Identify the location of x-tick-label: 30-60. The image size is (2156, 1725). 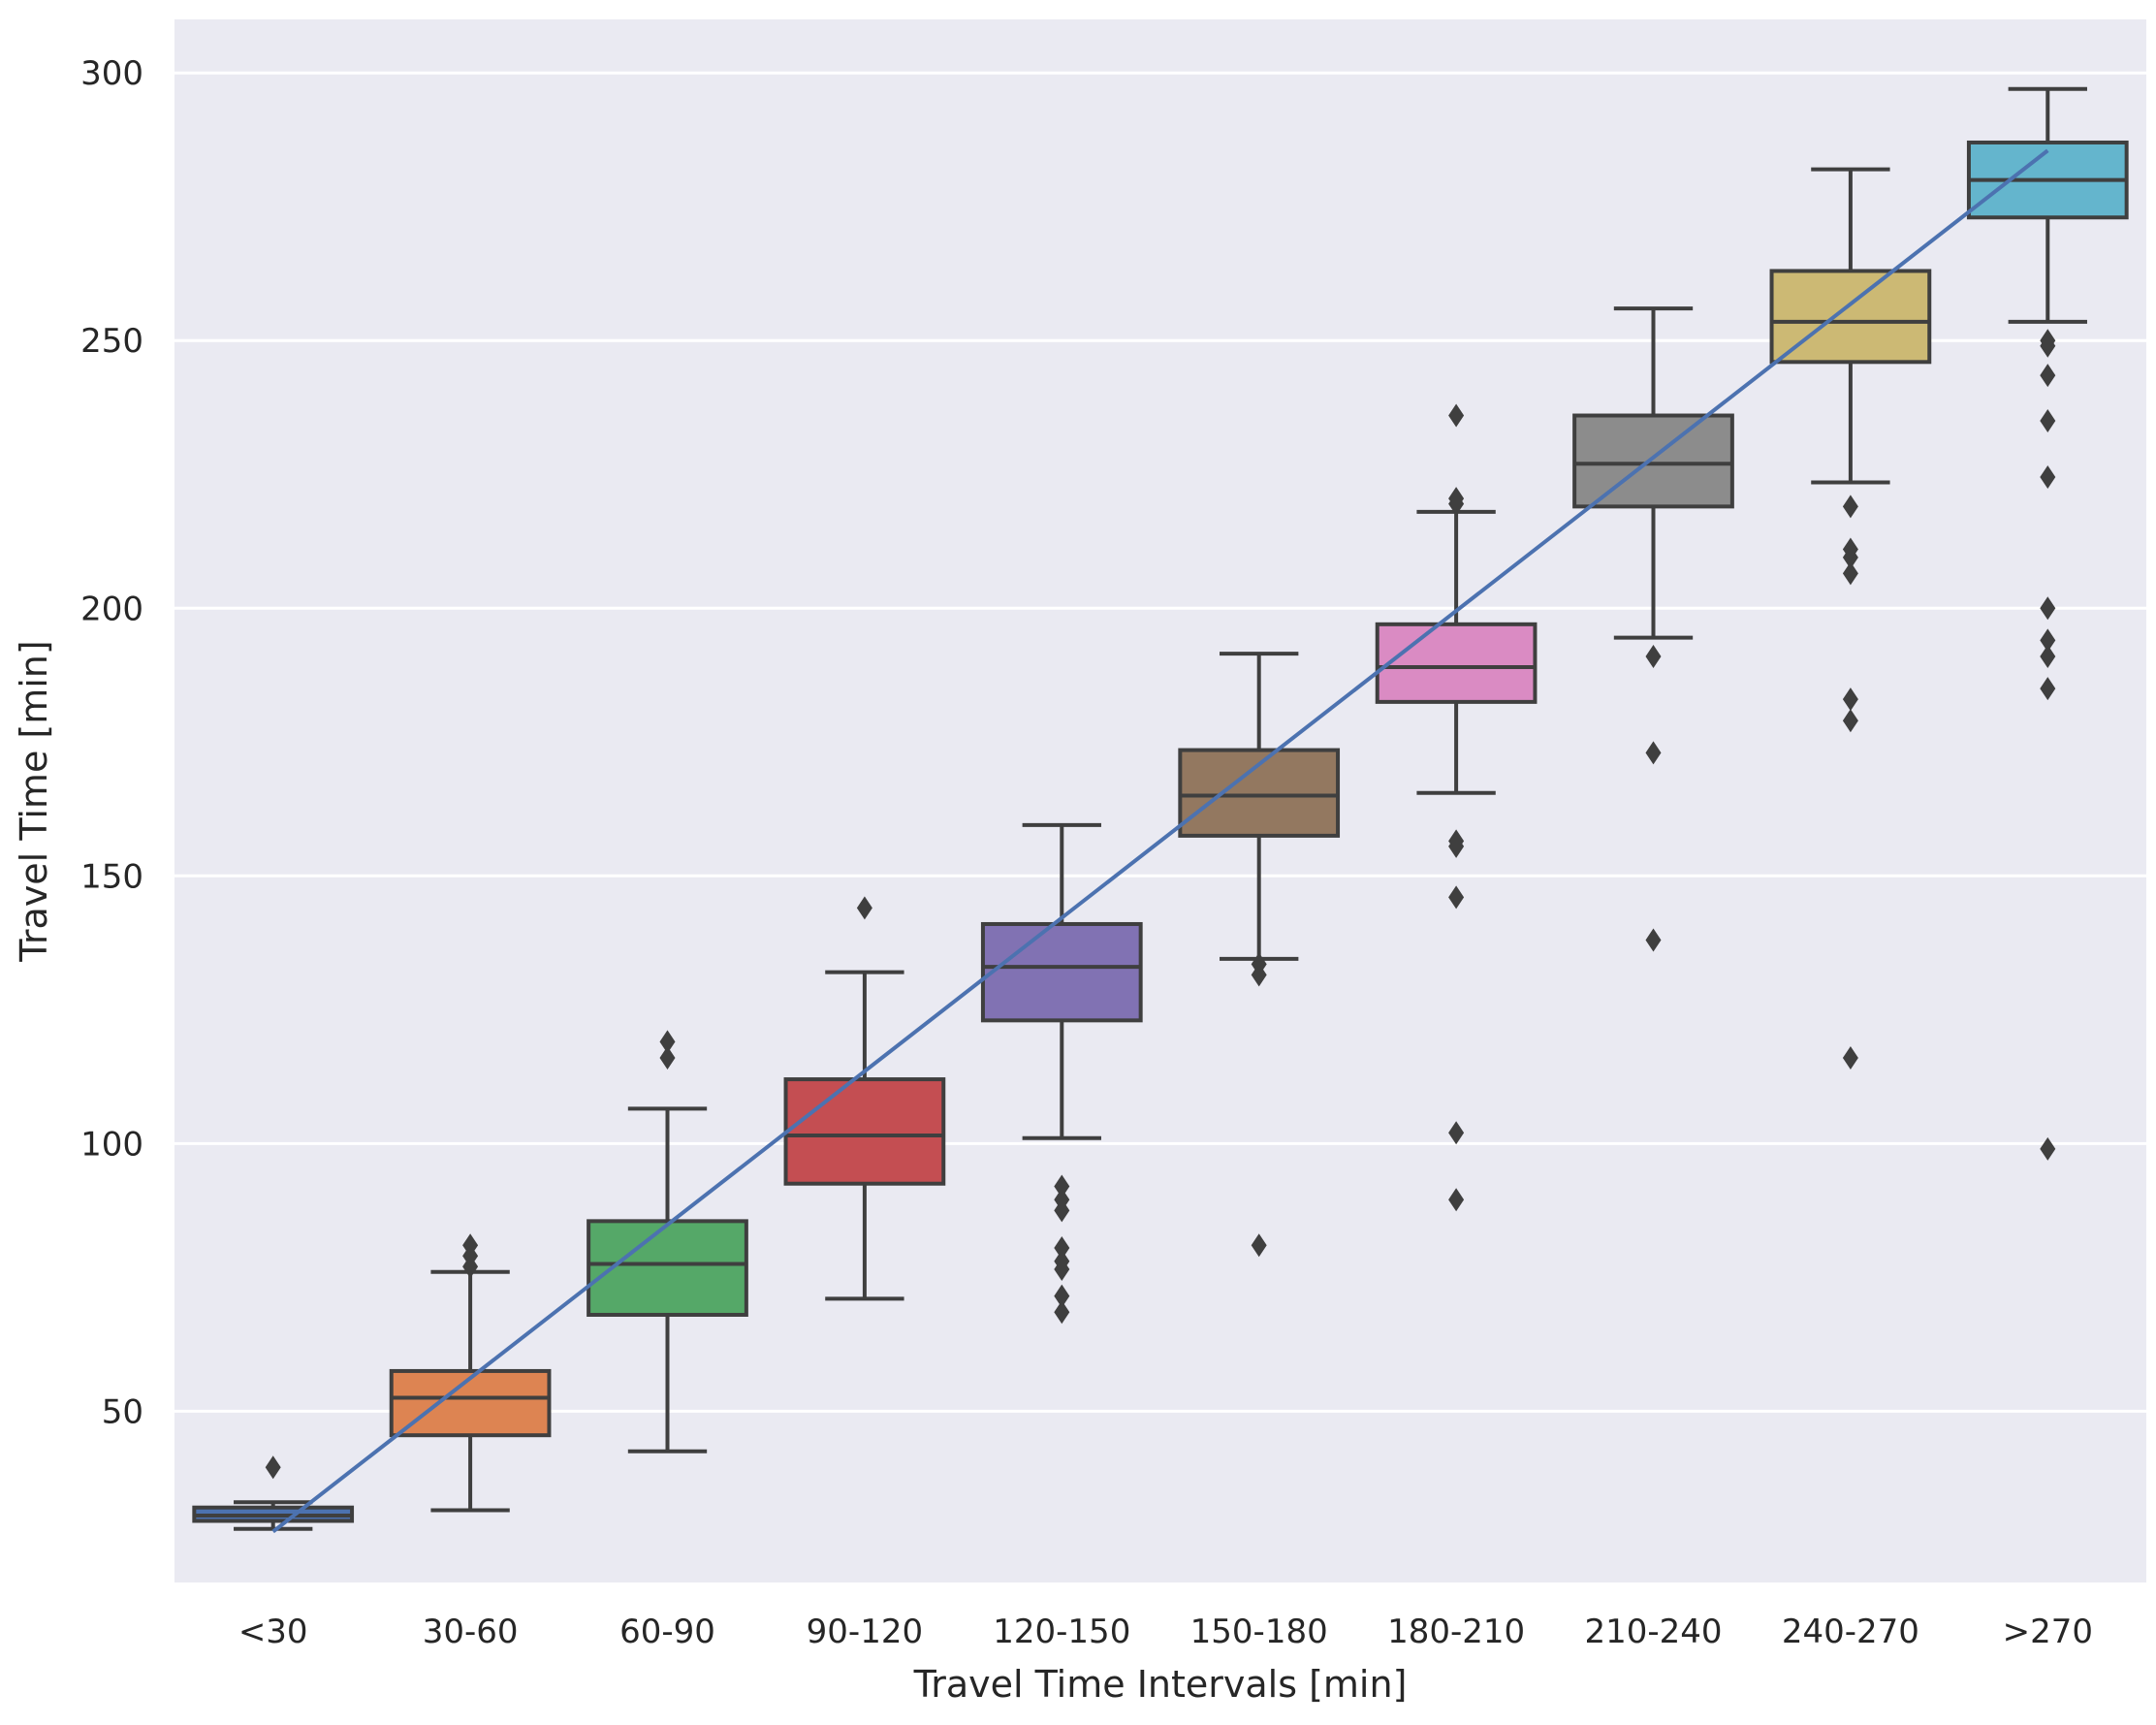
(471, 1632).